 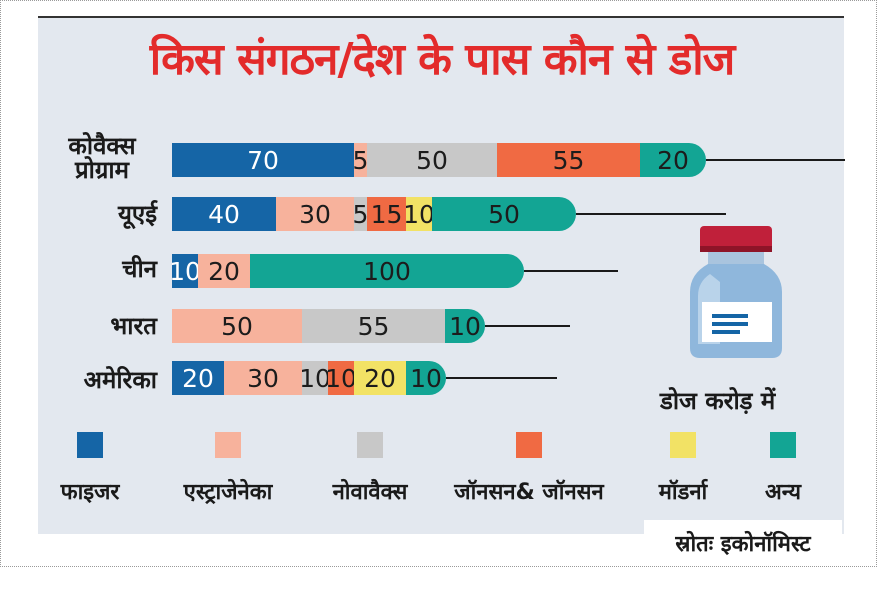 I want to click on source-credit: स्रोतः इकोनॉमिस्ट, so click(x=743, y=543).